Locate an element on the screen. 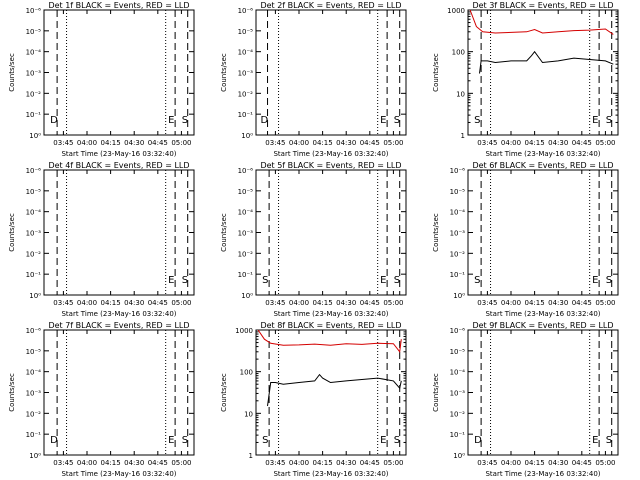 The image size is (640, 480). y-tick-label: 1000 is located at coordinates (456, 11).